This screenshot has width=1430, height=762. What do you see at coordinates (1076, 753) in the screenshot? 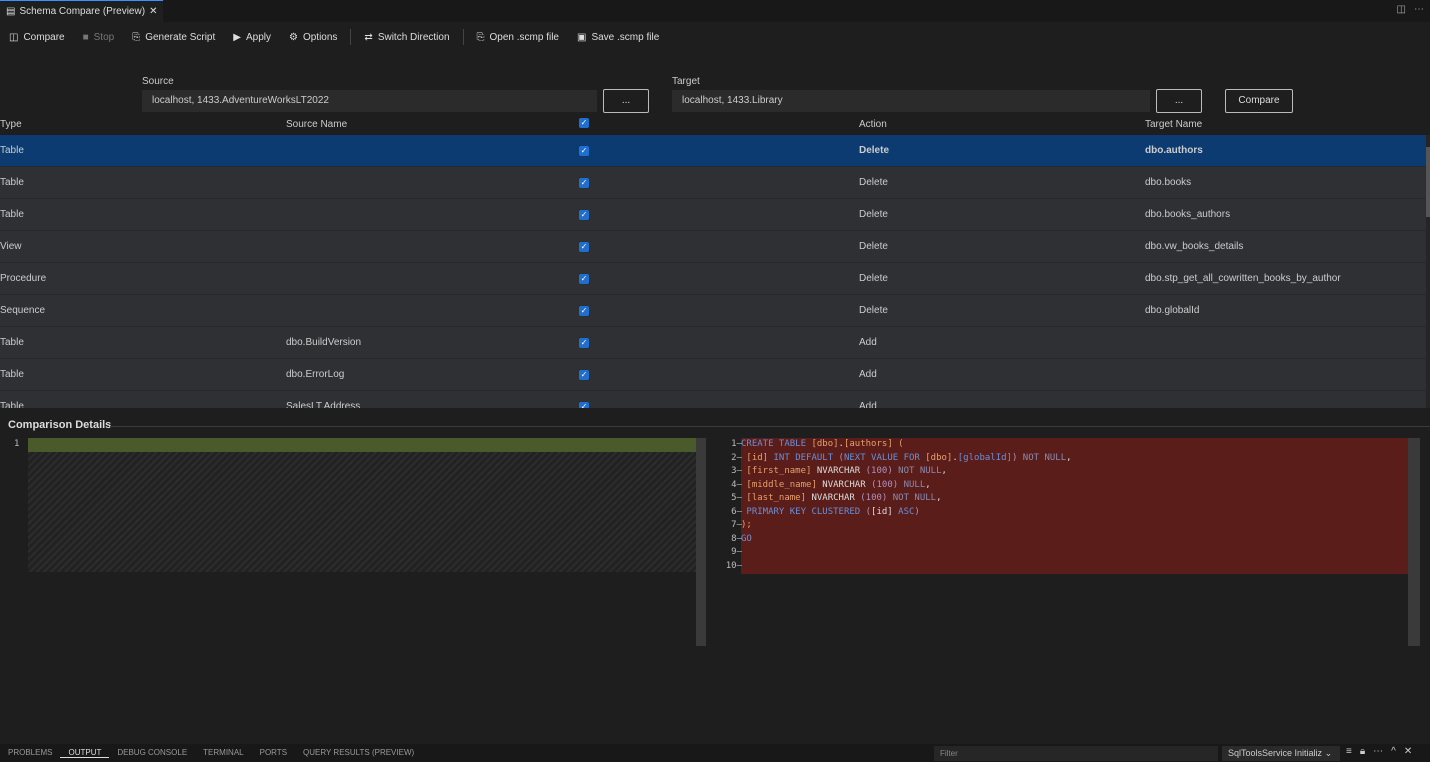
I see `filter-input: Filter` at bounding box center [1076, 753].